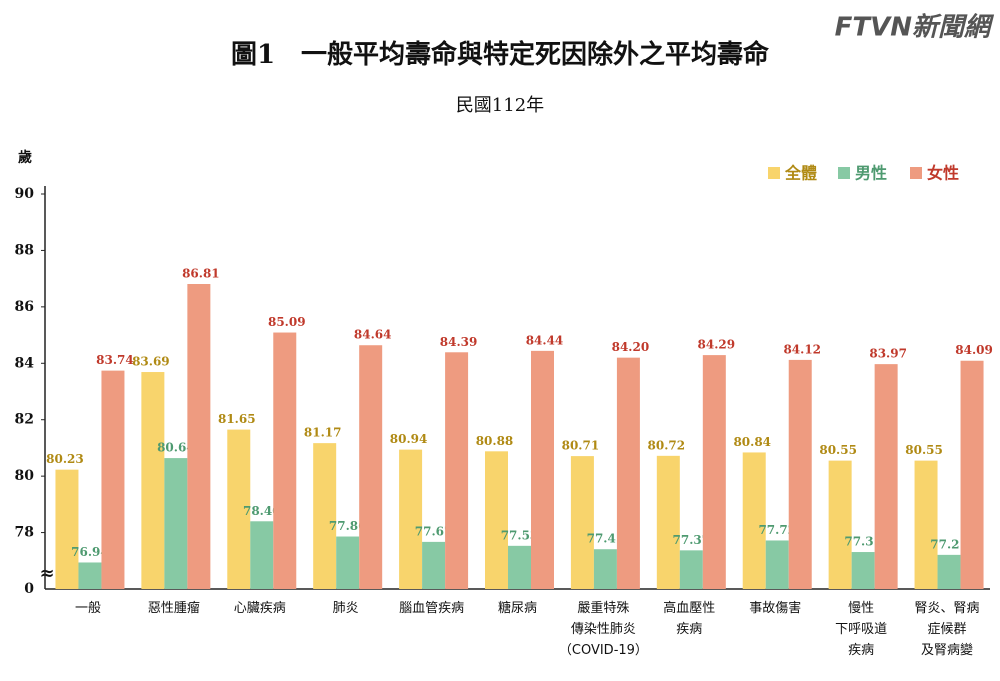  I want to click on value-label: 84.39, so click(459, 342).